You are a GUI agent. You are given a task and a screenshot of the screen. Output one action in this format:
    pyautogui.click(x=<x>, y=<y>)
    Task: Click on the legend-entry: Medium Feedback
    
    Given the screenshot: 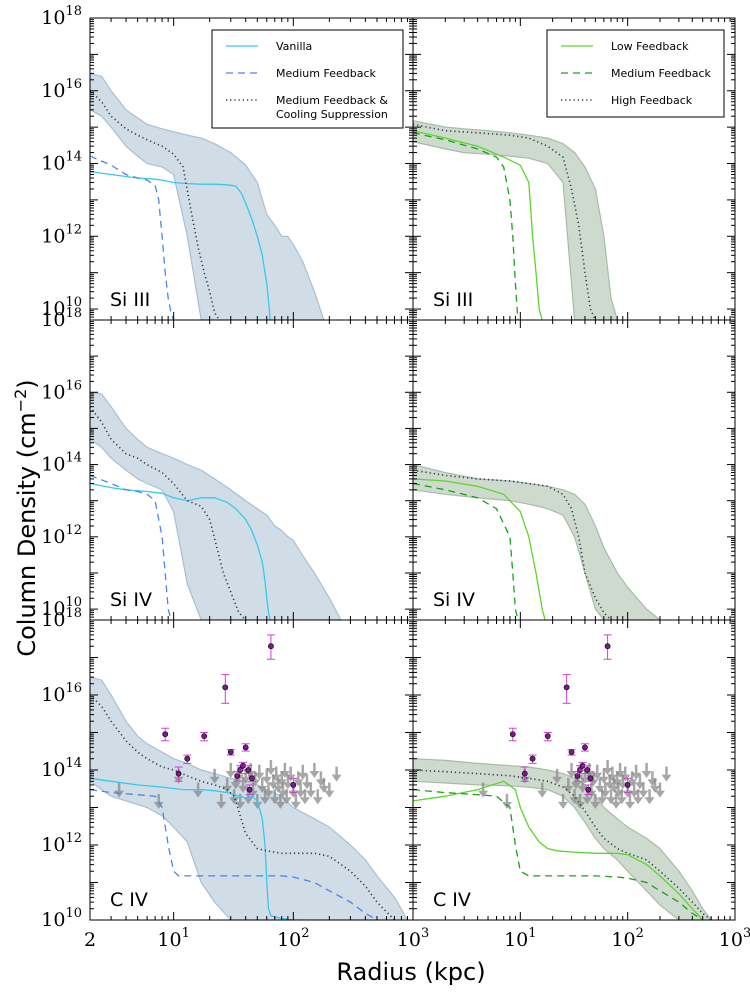 What is the action you would take?
    pyautogui.click(x=661, y=73)
    